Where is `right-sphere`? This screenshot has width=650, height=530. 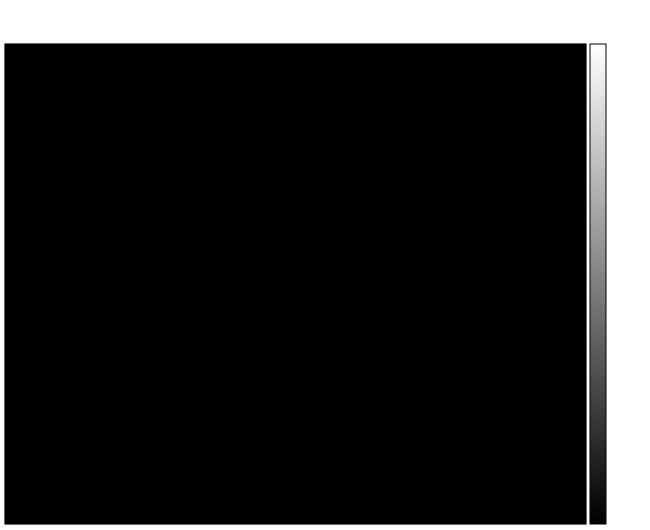 right-sphere is located at coordinates (495, 283).